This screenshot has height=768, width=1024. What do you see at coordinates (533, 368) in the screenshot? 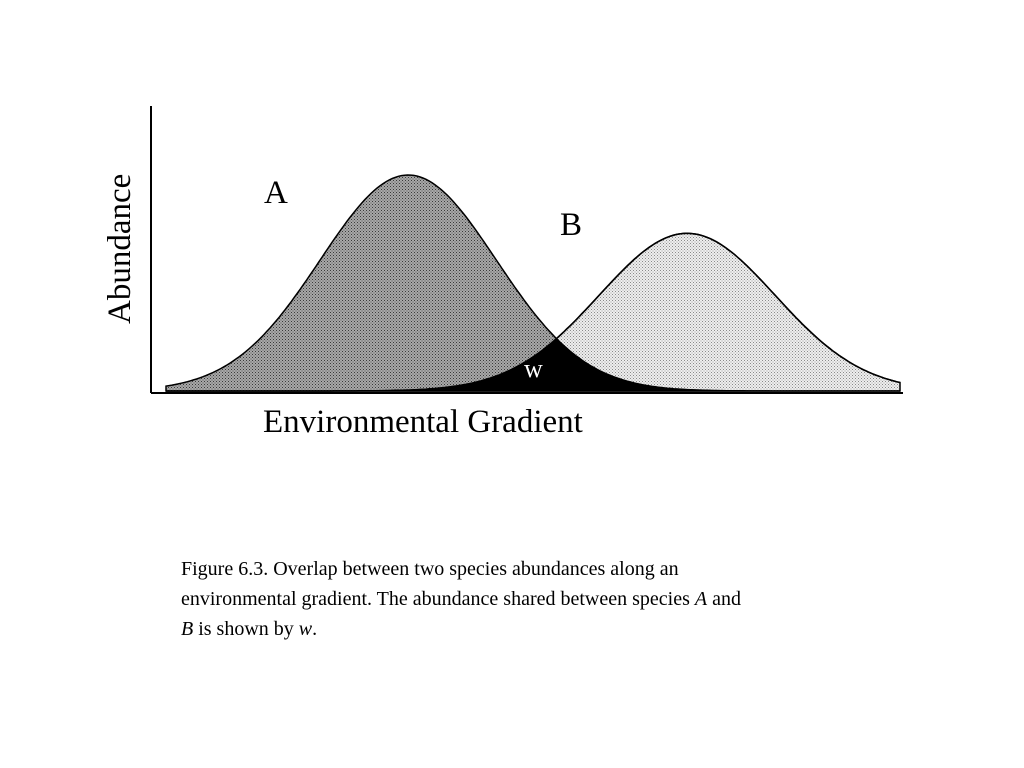
I see `overlap-label: w` at bounding box center [533, 368].